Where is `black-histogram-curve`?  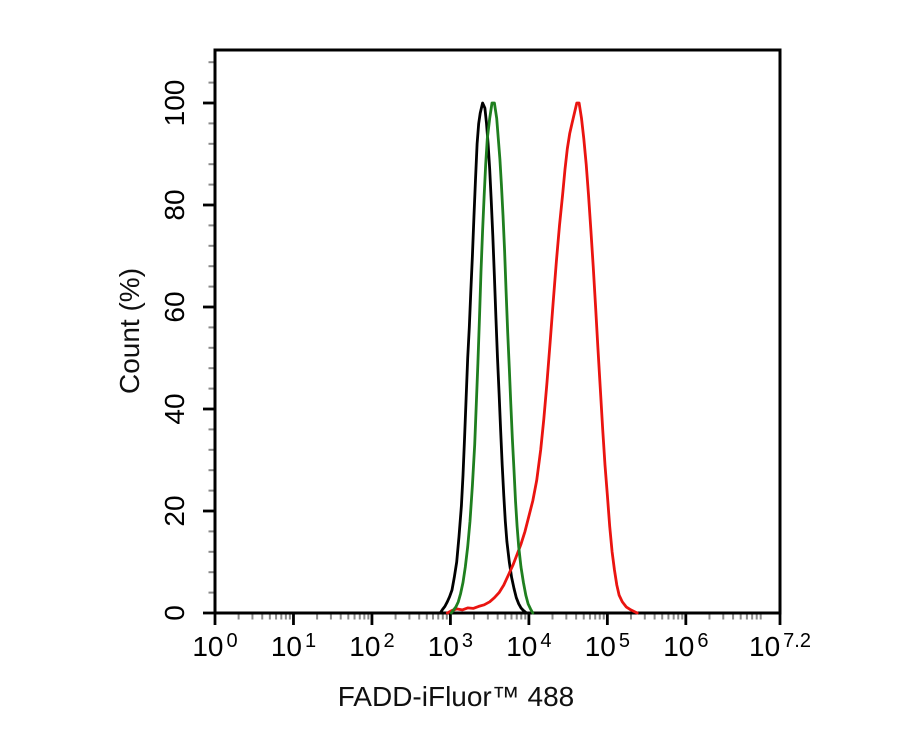 black-histogram-curve is located at coordinates (483, 358).